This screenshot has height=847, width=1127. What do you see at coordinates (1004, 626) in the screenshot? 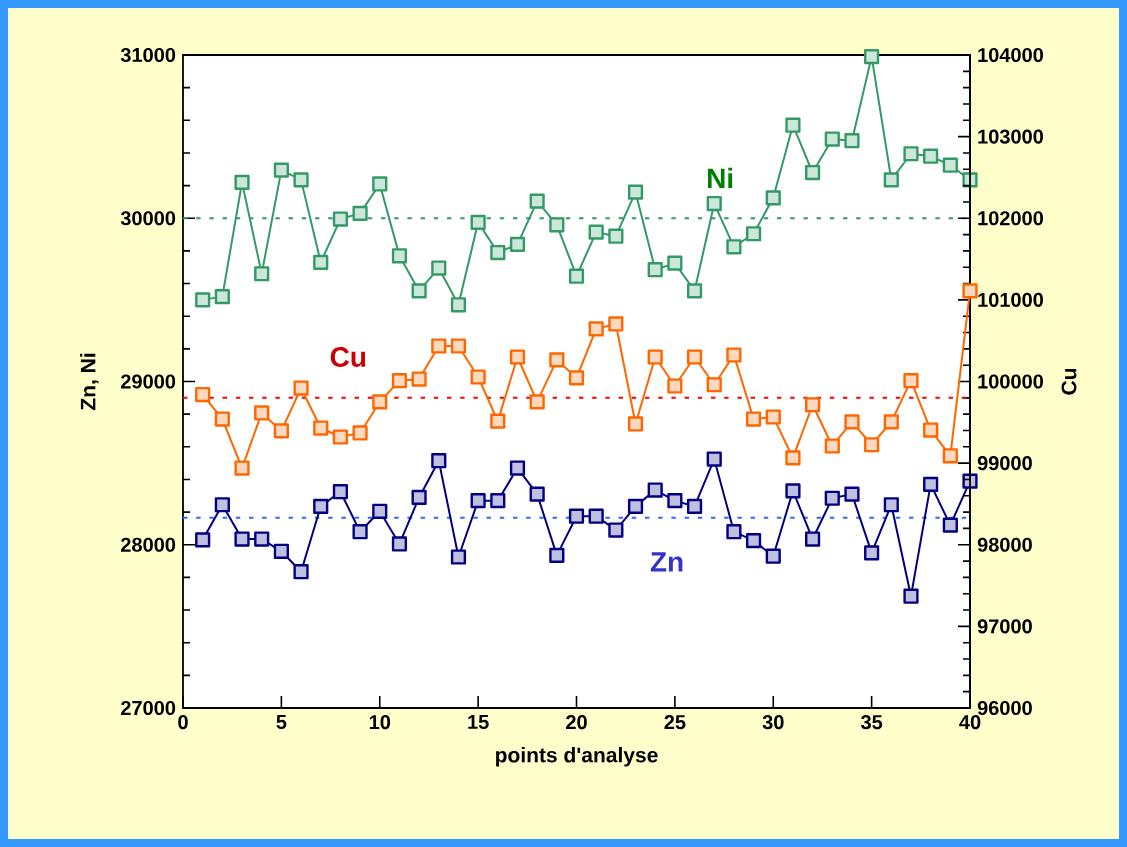
I see `y2-tick-label: 97000` at bounding box center [1004, 626].